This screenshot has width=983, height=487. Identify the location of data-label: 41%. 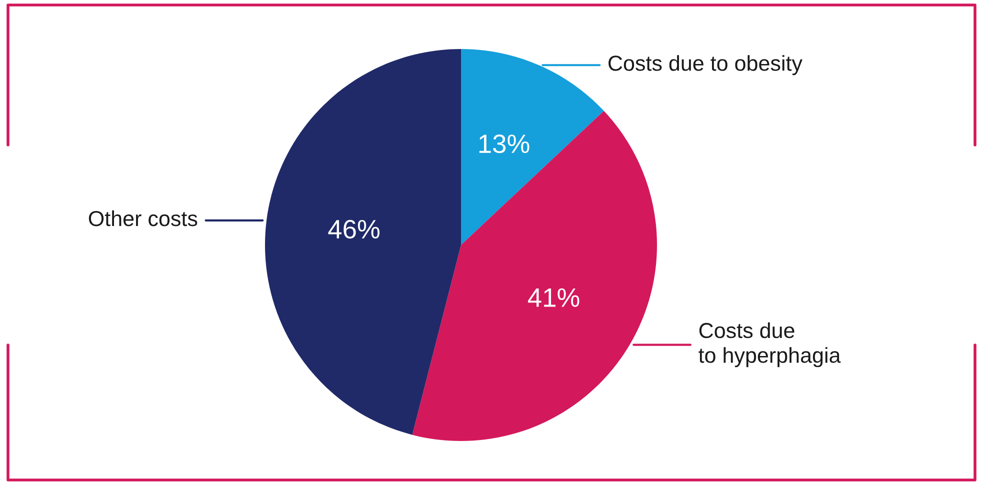
(554, 297).